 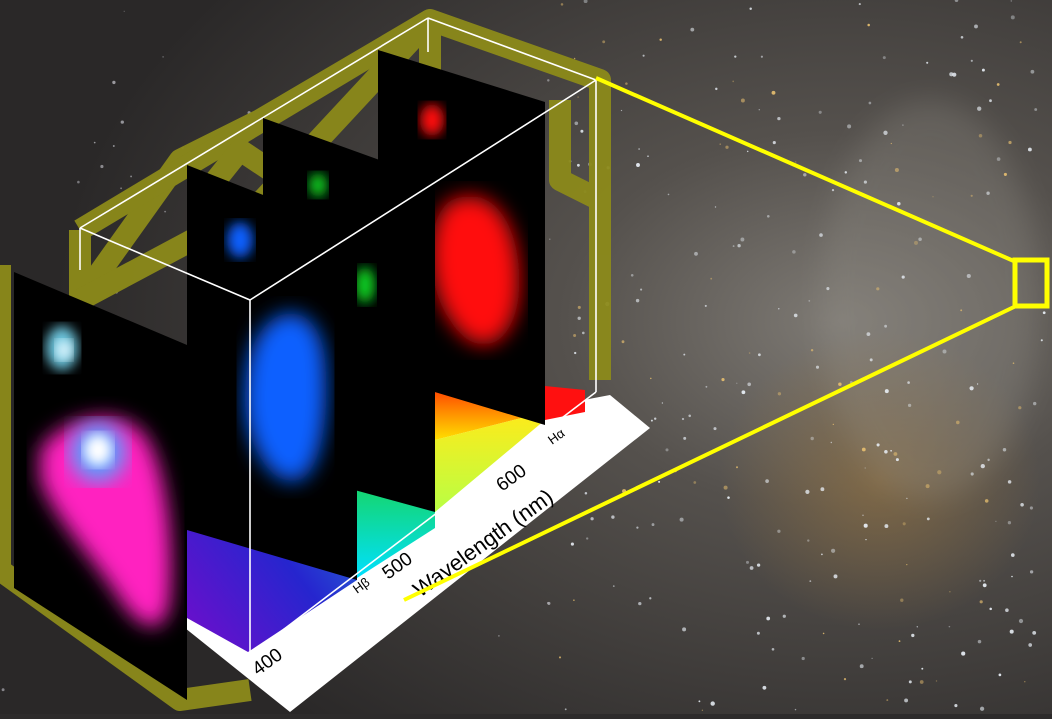 I want to click on slice-composite, so click(x=100, y=486).